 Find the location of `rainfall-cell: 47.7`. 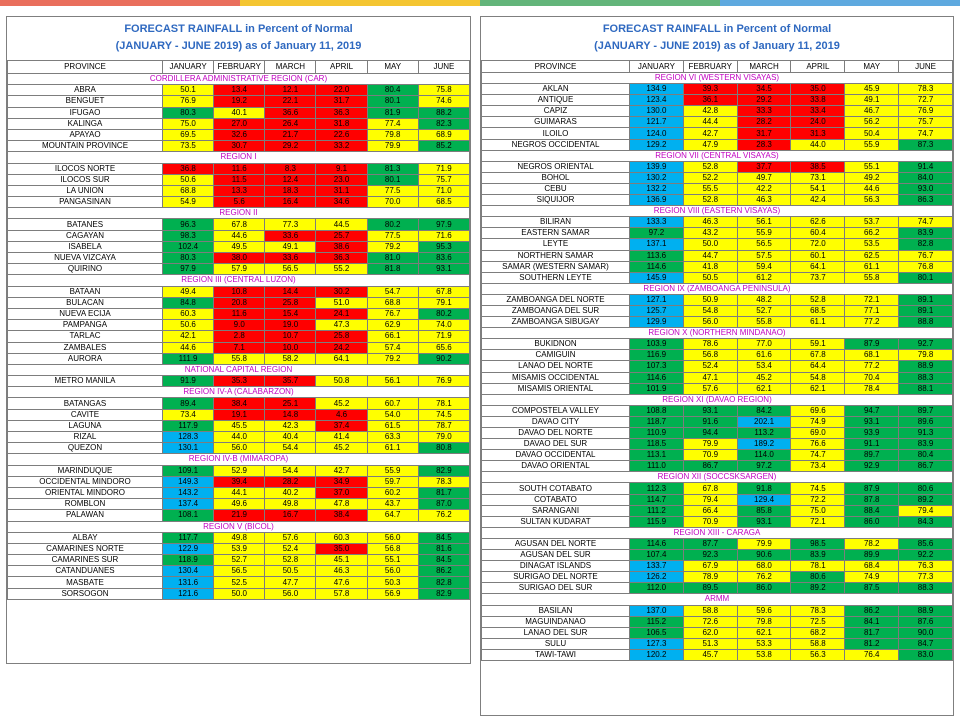

rainfall-cell: 47.7 is located at coordinates (290, 582).